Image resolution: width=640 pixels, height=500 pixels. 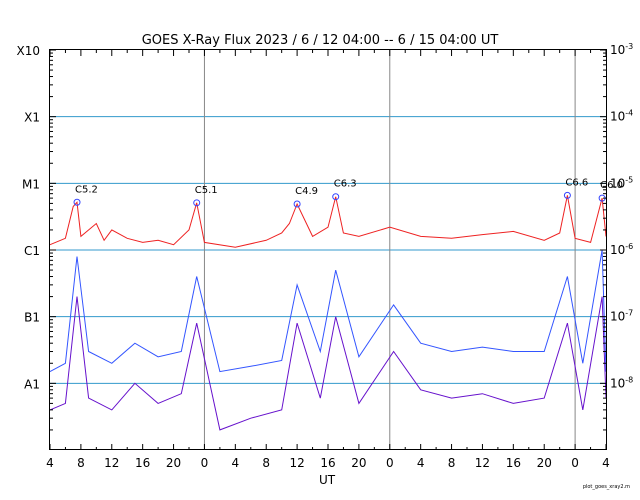 I want to click on y-class-label: M1, so click(x=31, y=184).